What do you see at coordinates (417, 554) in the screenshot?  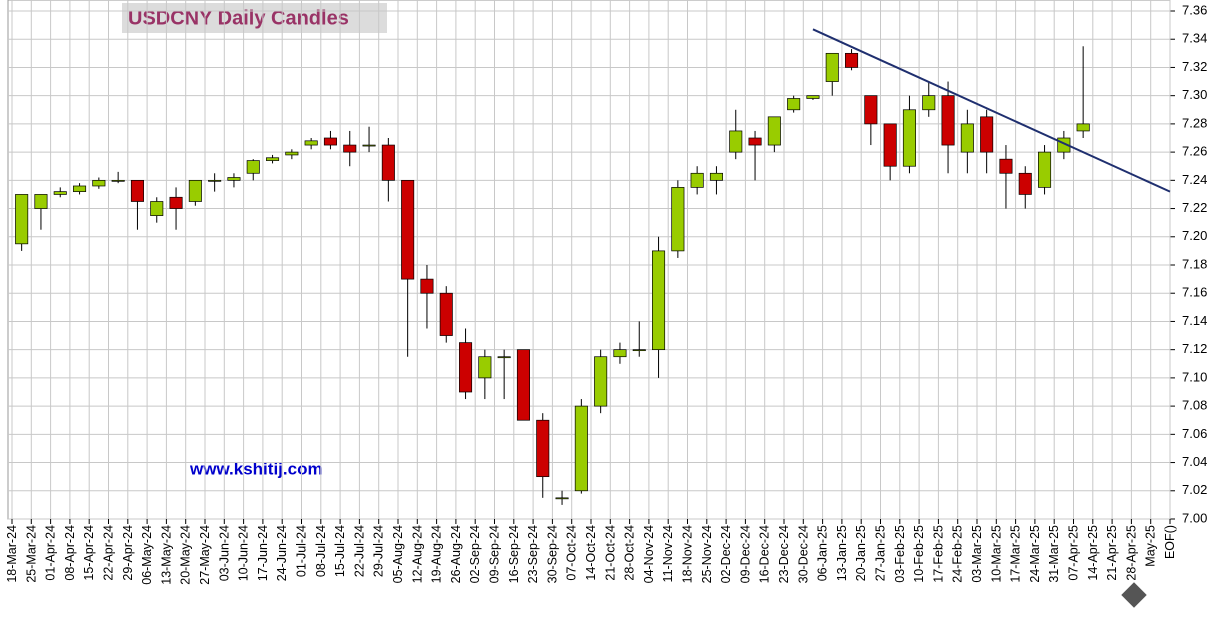 I see `x-tick-label: 12-Aug-24` at bounding box center [417, 554].